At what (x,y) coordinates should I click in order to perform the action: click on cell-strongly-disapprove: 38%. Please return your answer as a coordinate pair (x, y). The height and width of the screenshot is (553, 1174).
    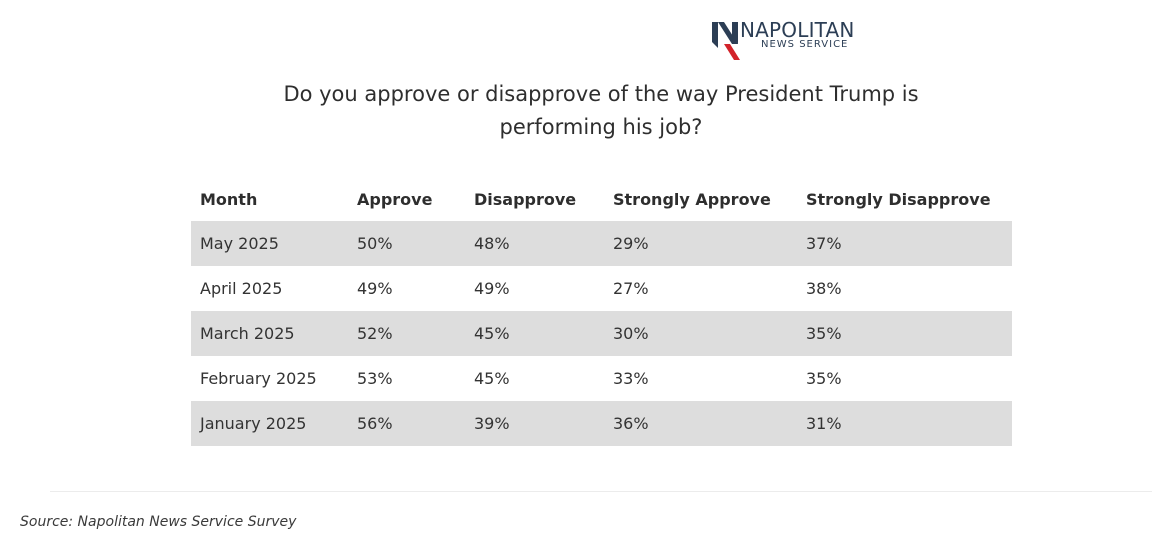
    Looking at the image, I should click on (824, 288).